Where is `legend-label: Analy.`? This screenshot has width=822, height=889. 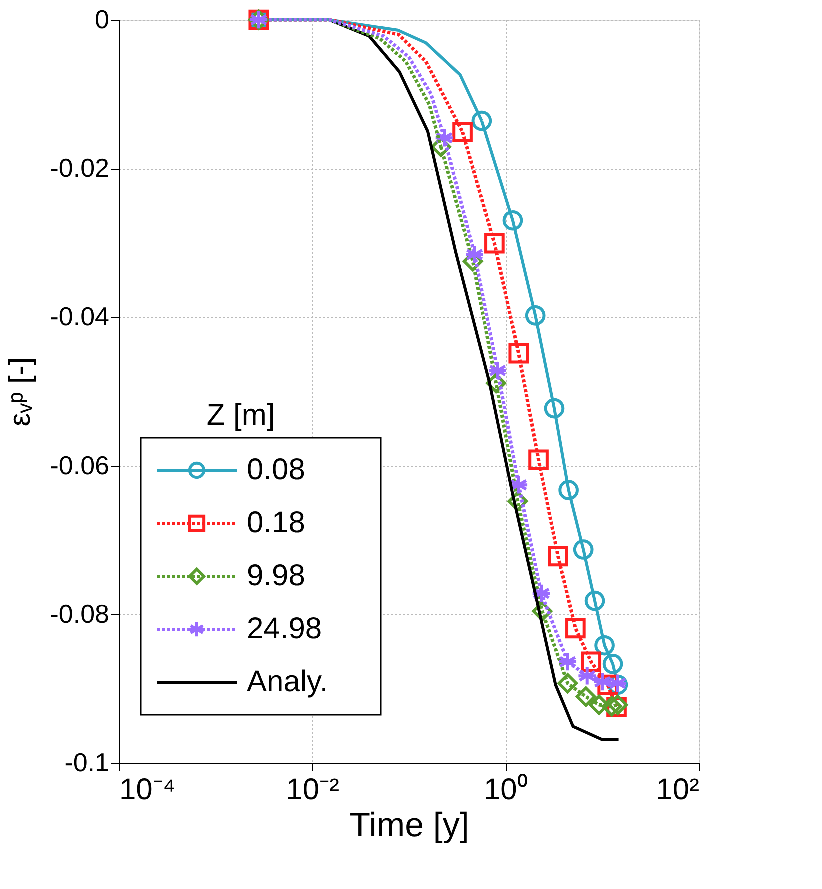 legend-label: Analy. is located at coordinates (287, 682).